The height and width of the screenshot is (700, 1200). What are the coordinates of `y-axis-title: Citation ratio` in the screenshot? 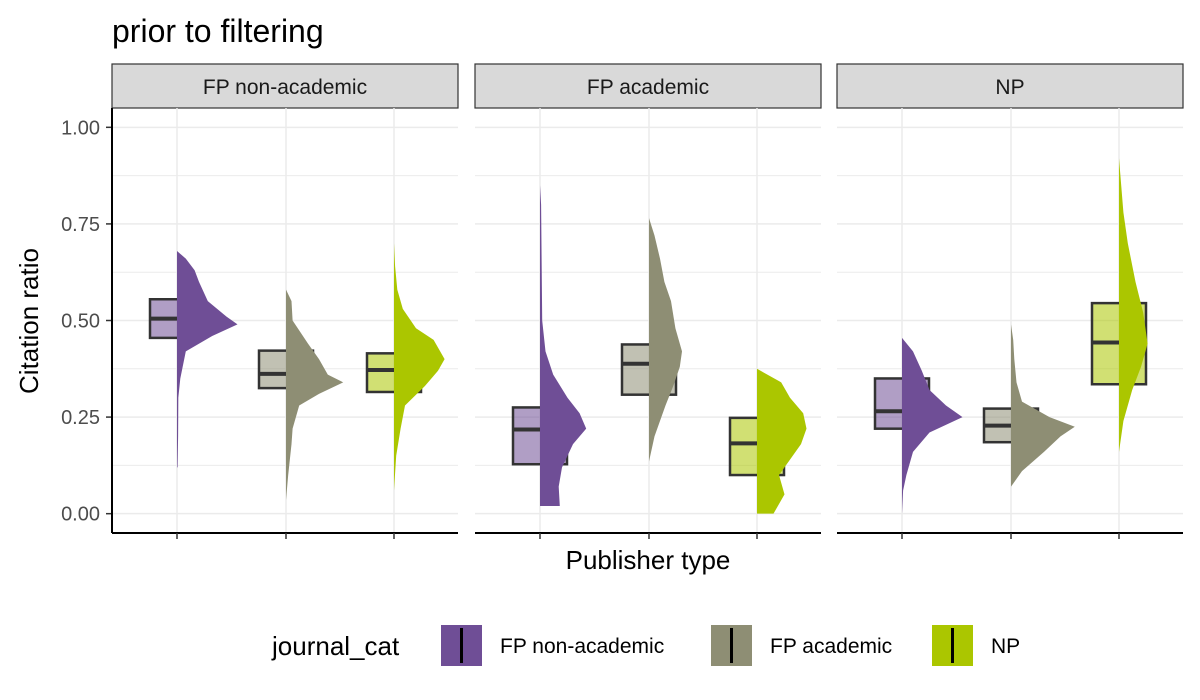 It's located at (29, 321).